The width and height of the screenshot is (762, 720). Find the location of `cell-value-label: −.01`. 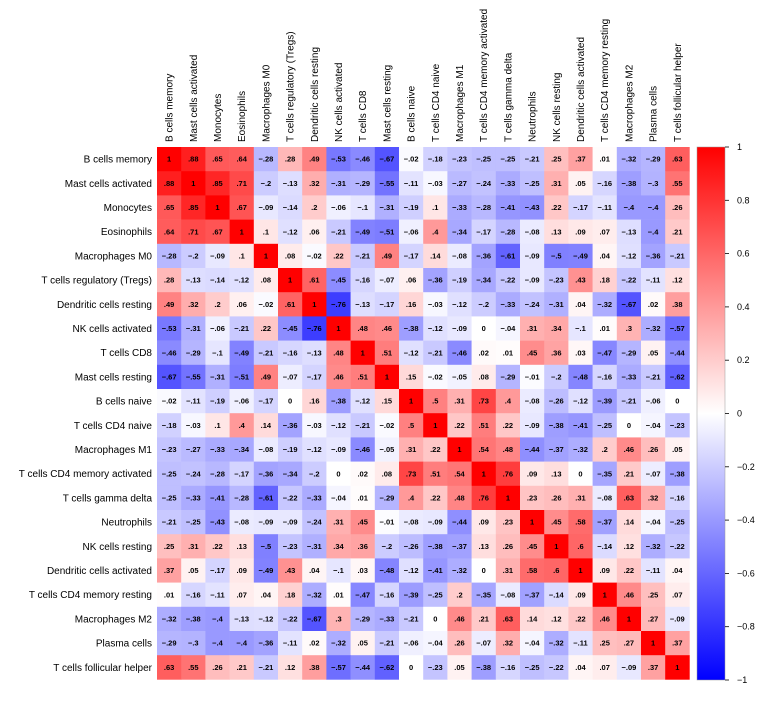

cell-value-label: −.01 is located at coordinates (386, 522).